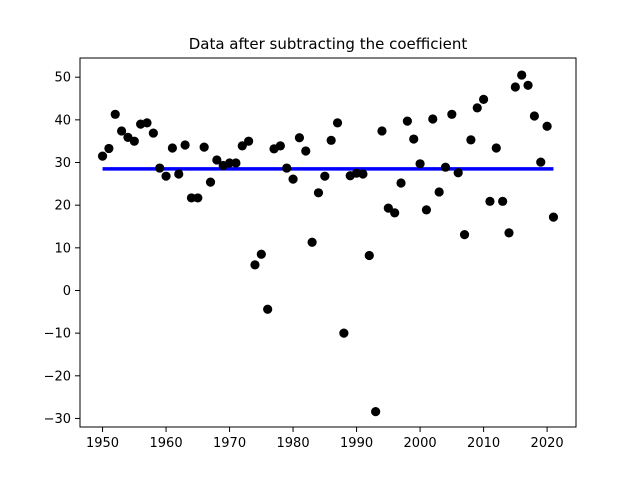 The width and height of the screenshot is (640, 480). What do you see at coordinates (293, 179) in the screenshot?
I see `data-point-1980` at bounding box center [293, 179].